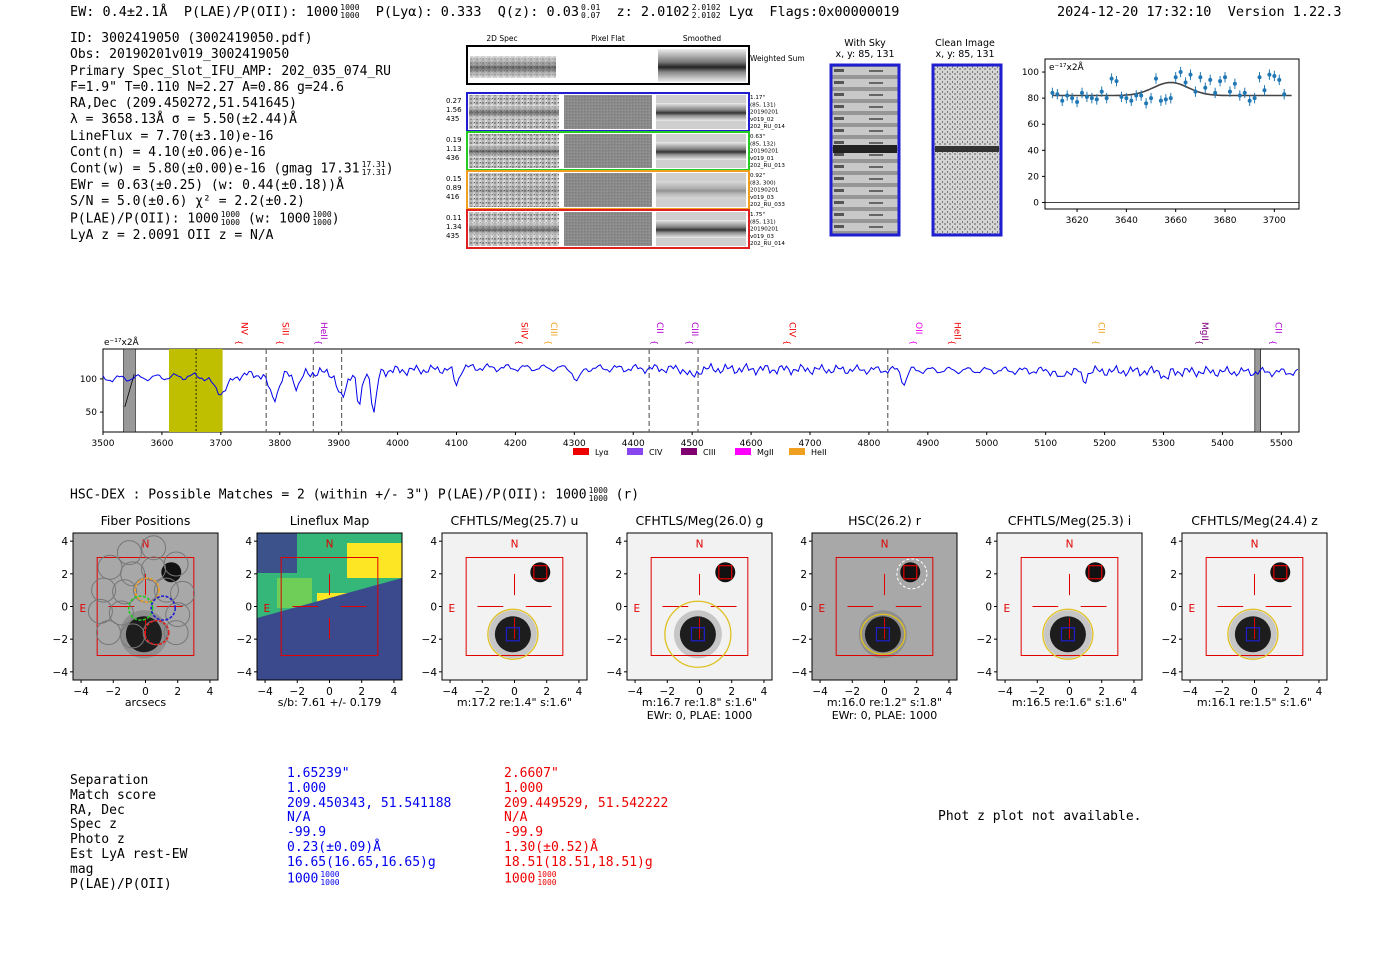 This screenshot has width=1400, height=953. What do you see at coordinates (764, 230) in the screenshot?
I see `cutout-right-3-2: 20190201` at bounding box center [764, 230].